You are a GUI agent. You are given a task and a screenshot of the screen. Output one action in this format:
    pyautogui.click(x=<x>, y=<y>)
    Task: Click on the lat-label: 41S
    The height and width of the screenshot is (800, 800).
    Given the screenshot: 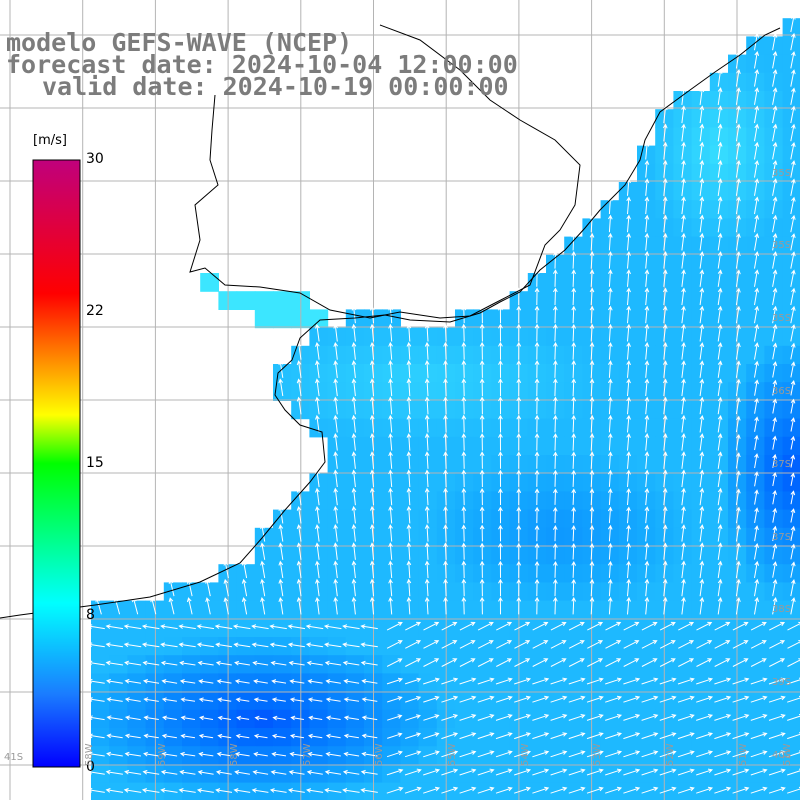 What is the action you would take?
    pyautogui.click(x=14, y=757)
    